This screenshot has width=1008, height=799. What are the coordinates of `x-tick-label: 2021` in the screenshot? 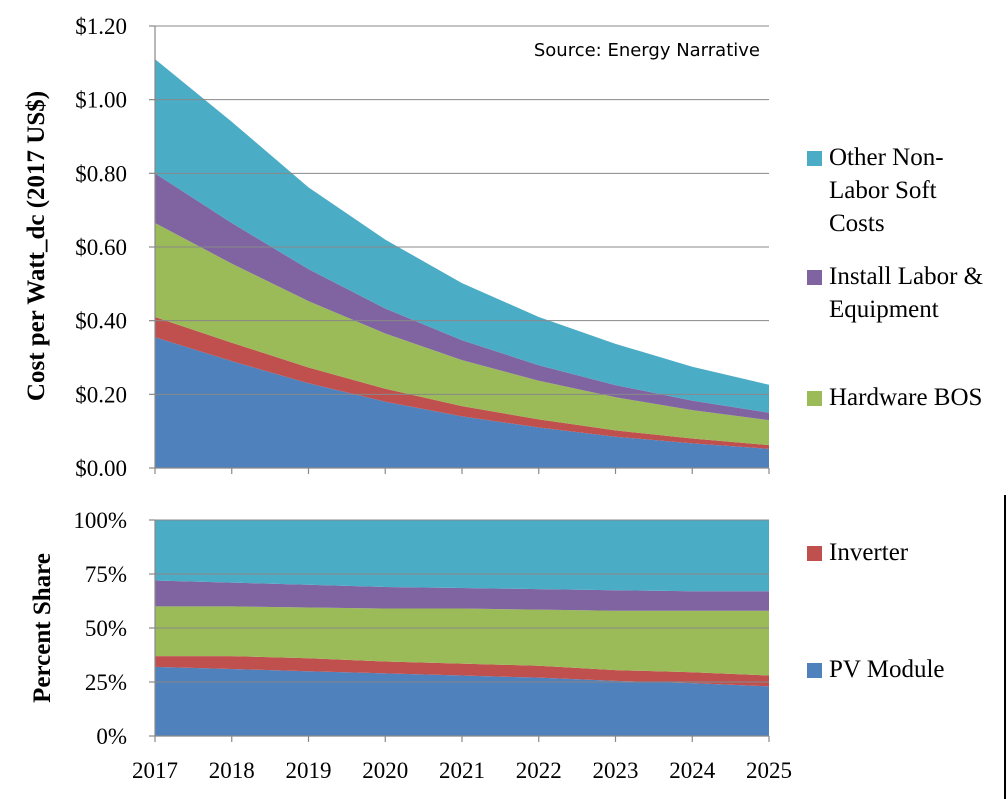 It's located at (462, 770).